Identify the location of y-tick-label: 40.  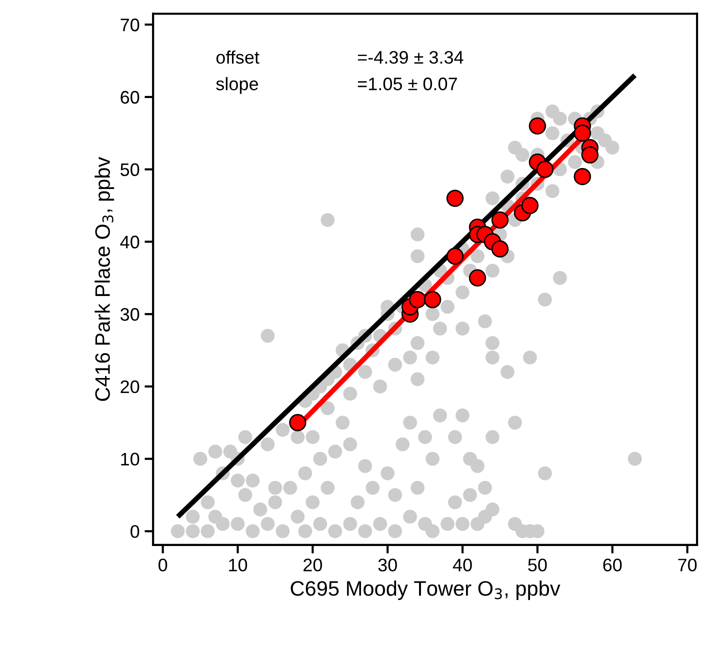
(130, 242).